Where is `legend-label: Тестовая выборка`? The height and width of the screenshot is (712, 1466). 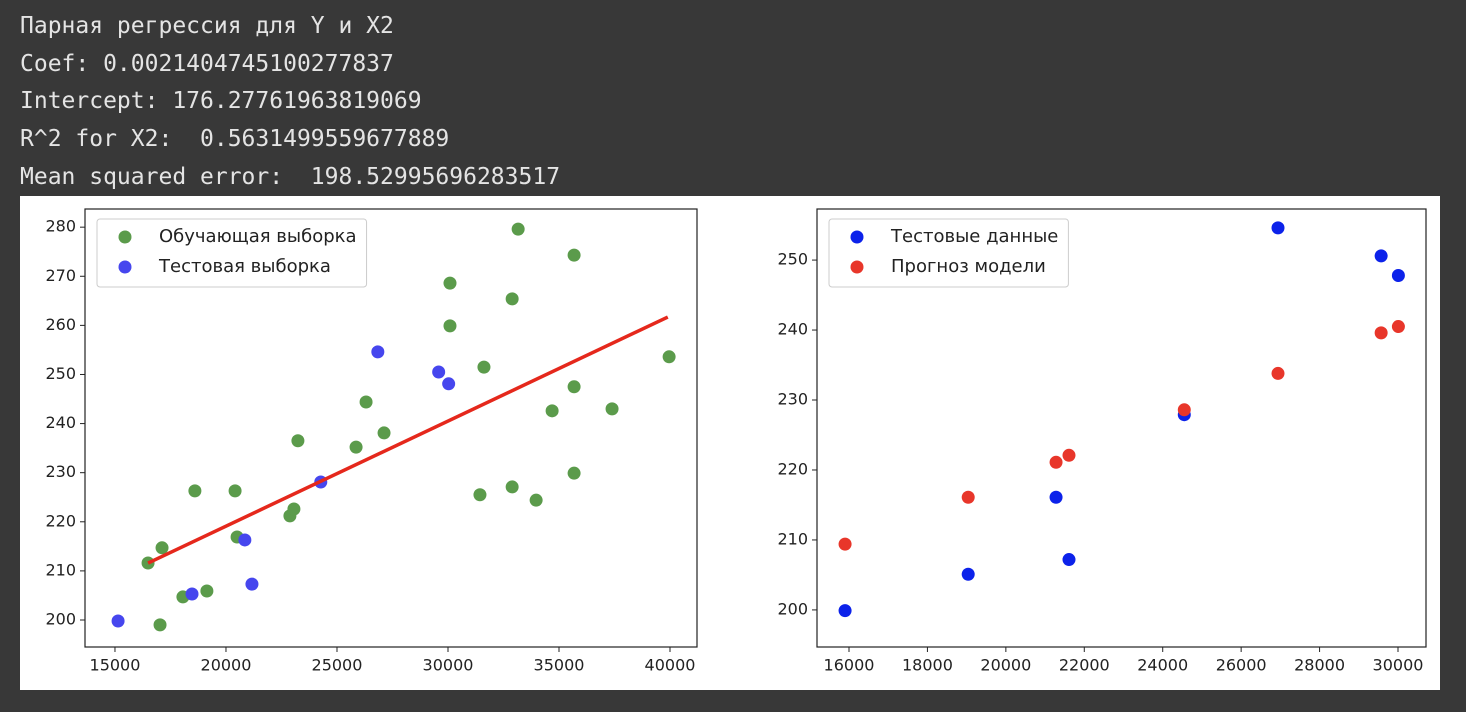 legend-label: Тестовая выборка is located at coordinates (244, 266).